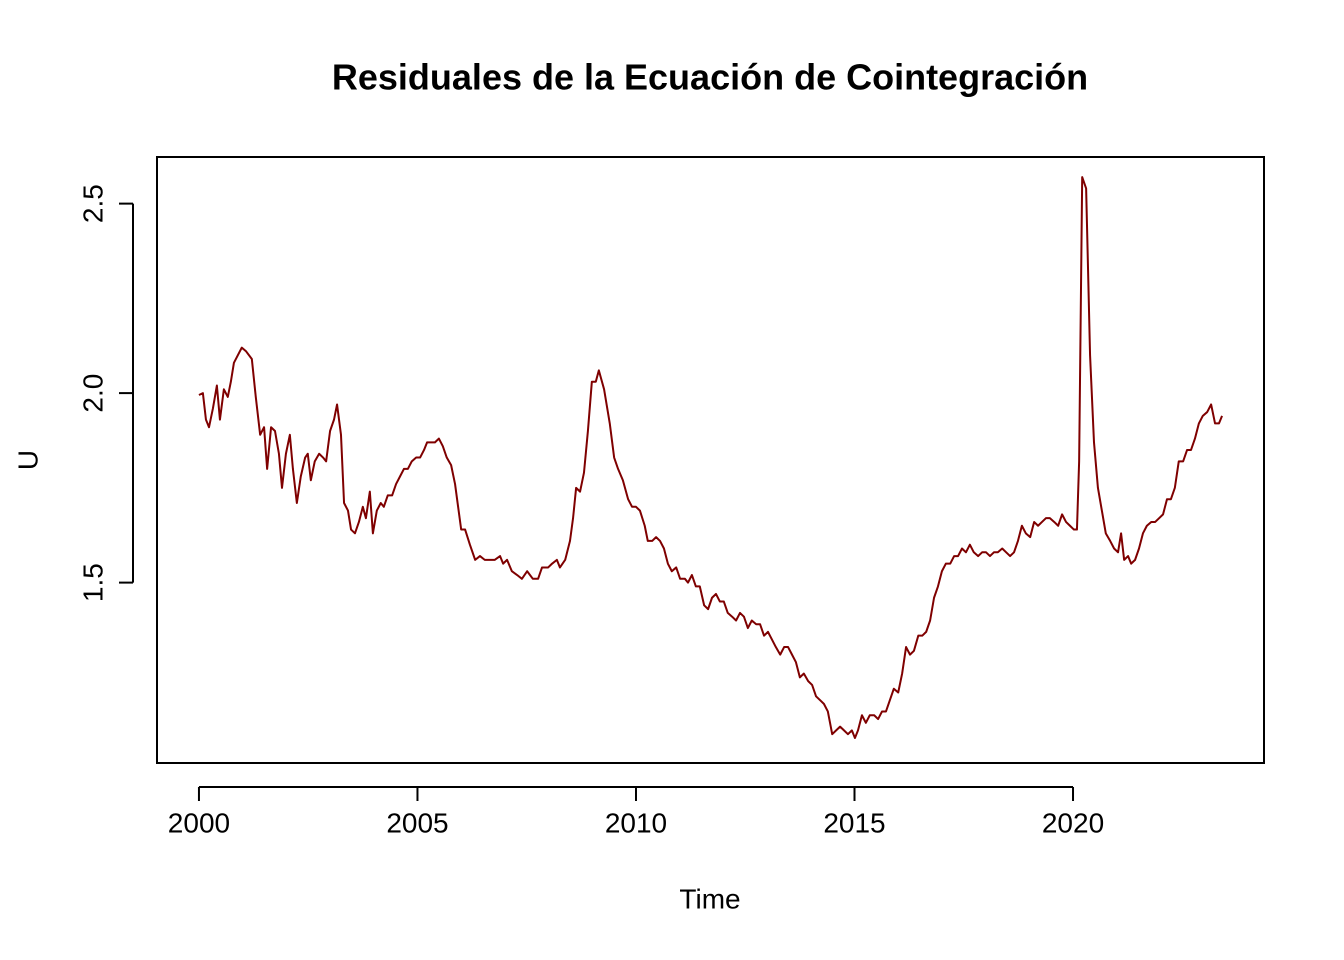 This screenshot has width=1344, height=960. I want to click on x-tick-label: 2005, so click(417, 822).